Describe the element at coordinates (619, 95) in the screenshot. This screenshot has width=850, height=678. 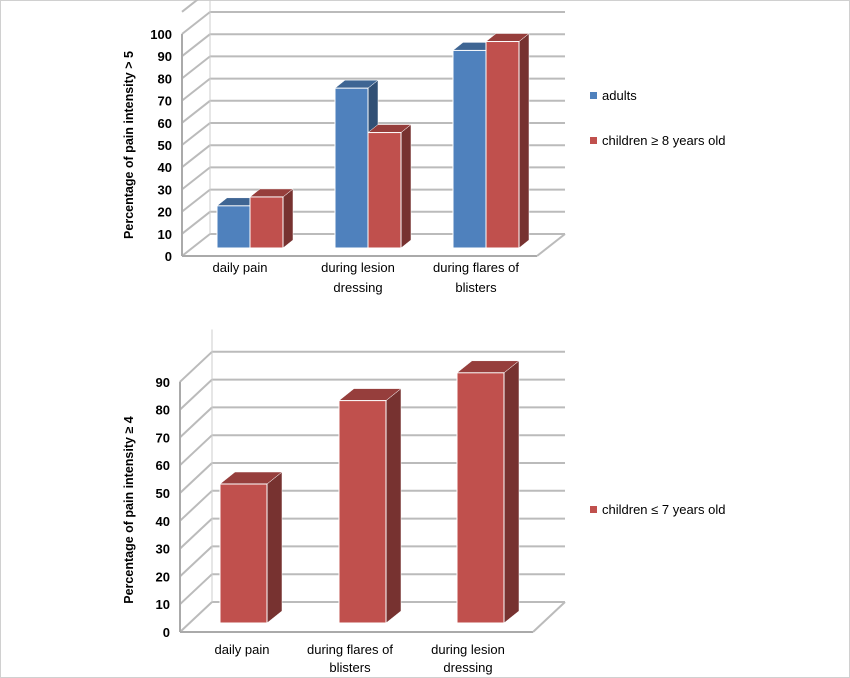
I see `legend-label: adults` at that location.